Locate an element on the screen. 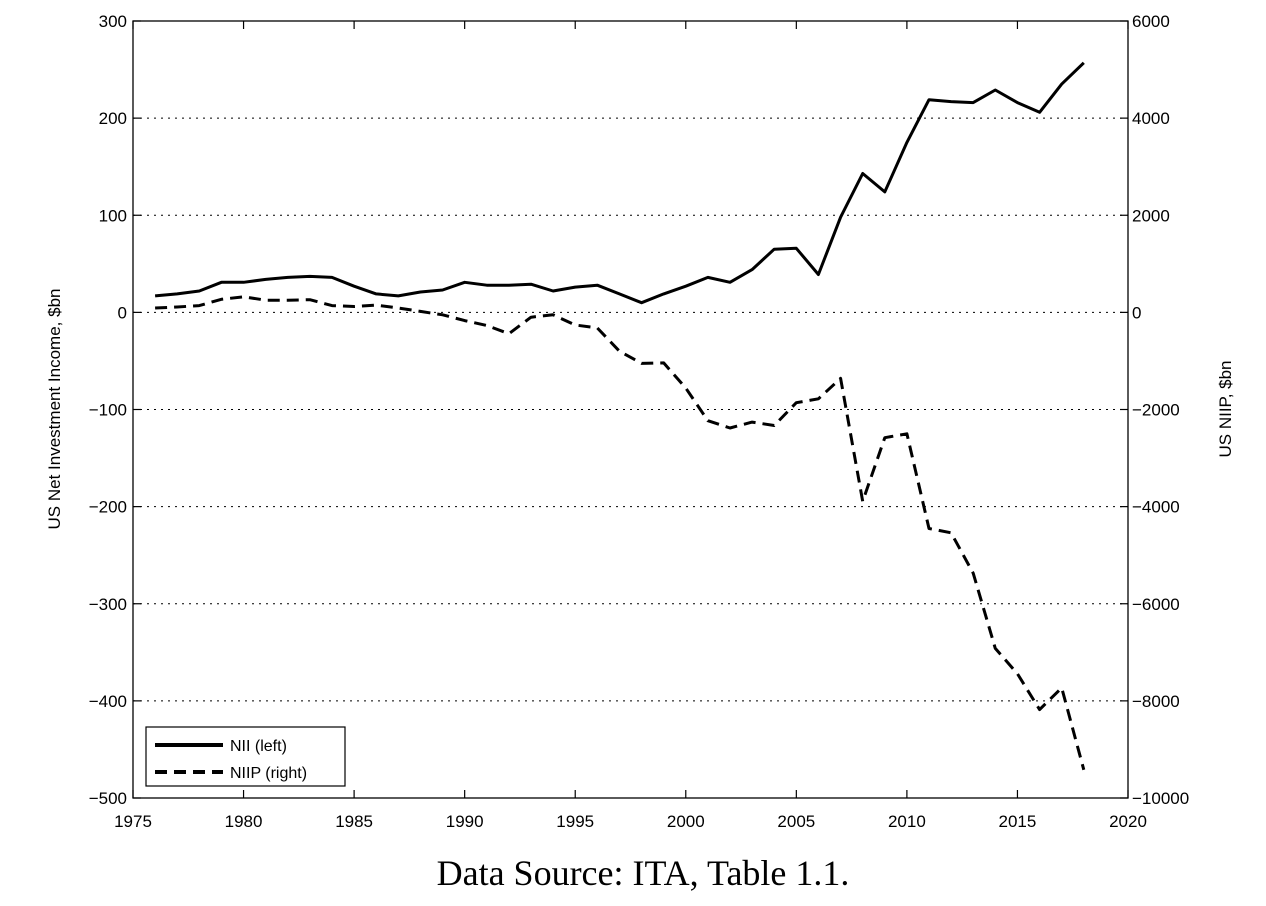 This screenshot has width=1266, height=906. left-axis-tick-label: −300 is located at coordinates (108, 604).